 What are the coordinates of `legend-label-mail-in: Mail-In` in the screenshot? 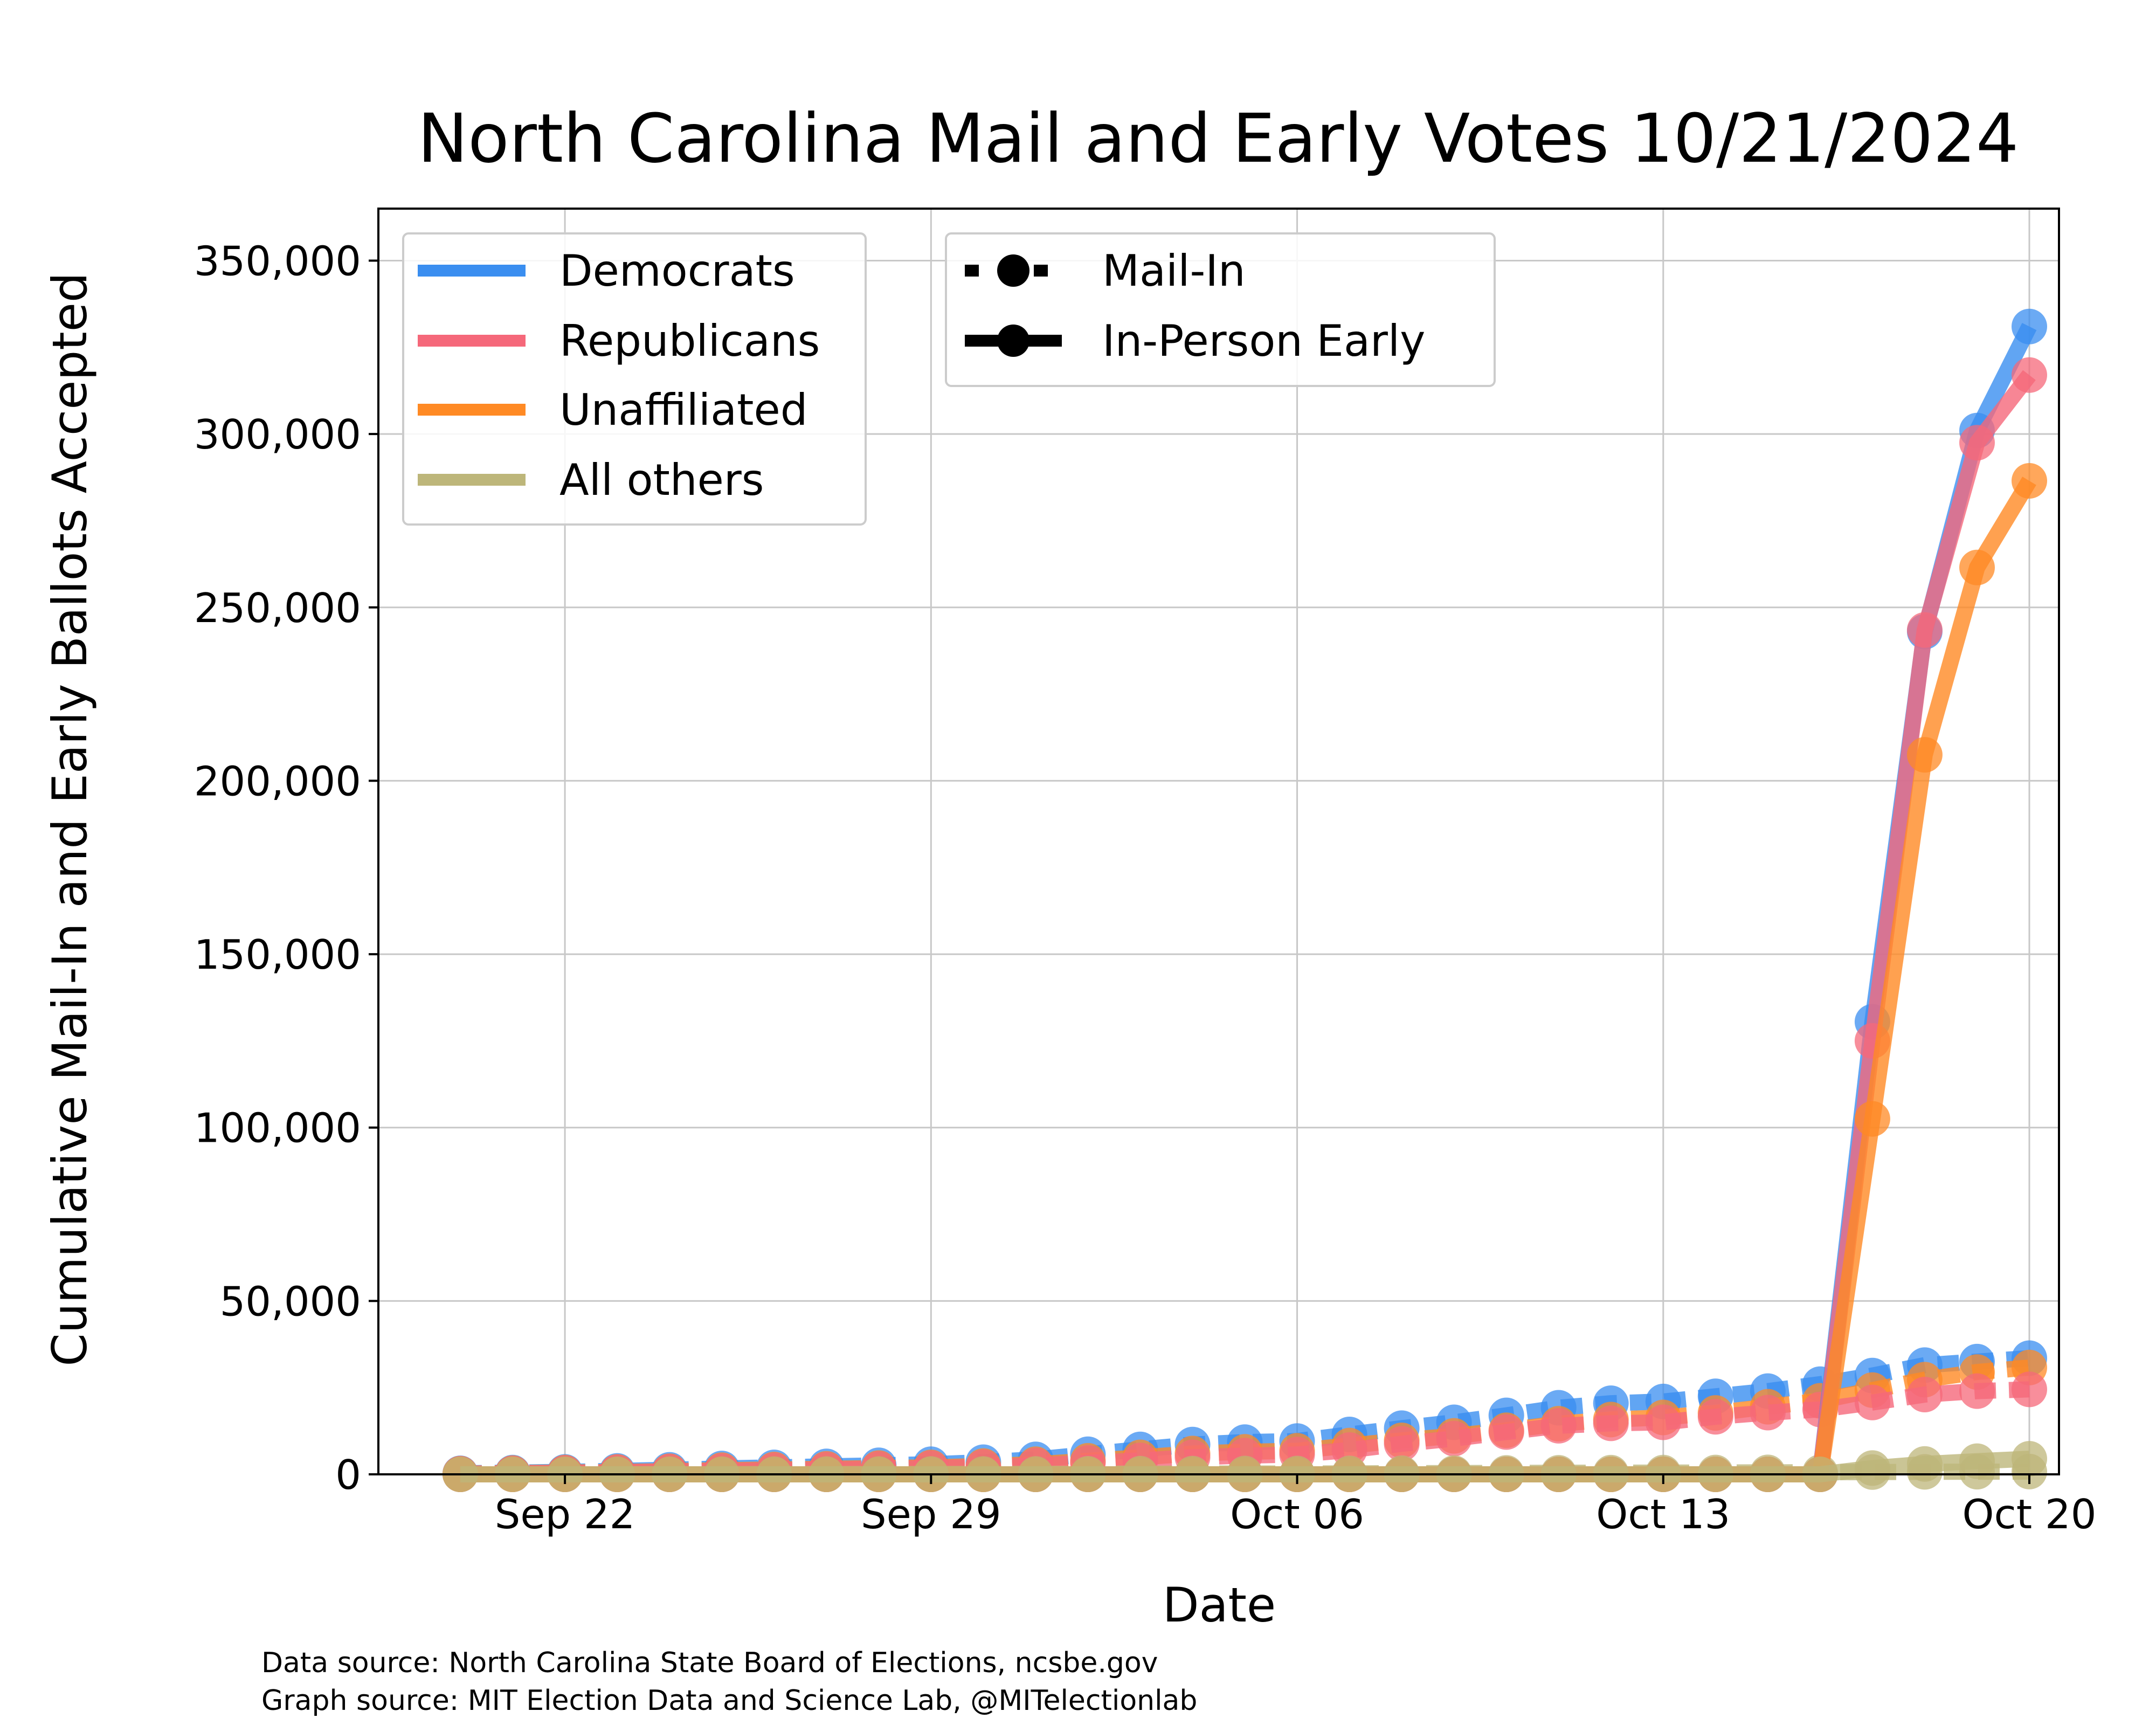 It's located at (1174, 271).